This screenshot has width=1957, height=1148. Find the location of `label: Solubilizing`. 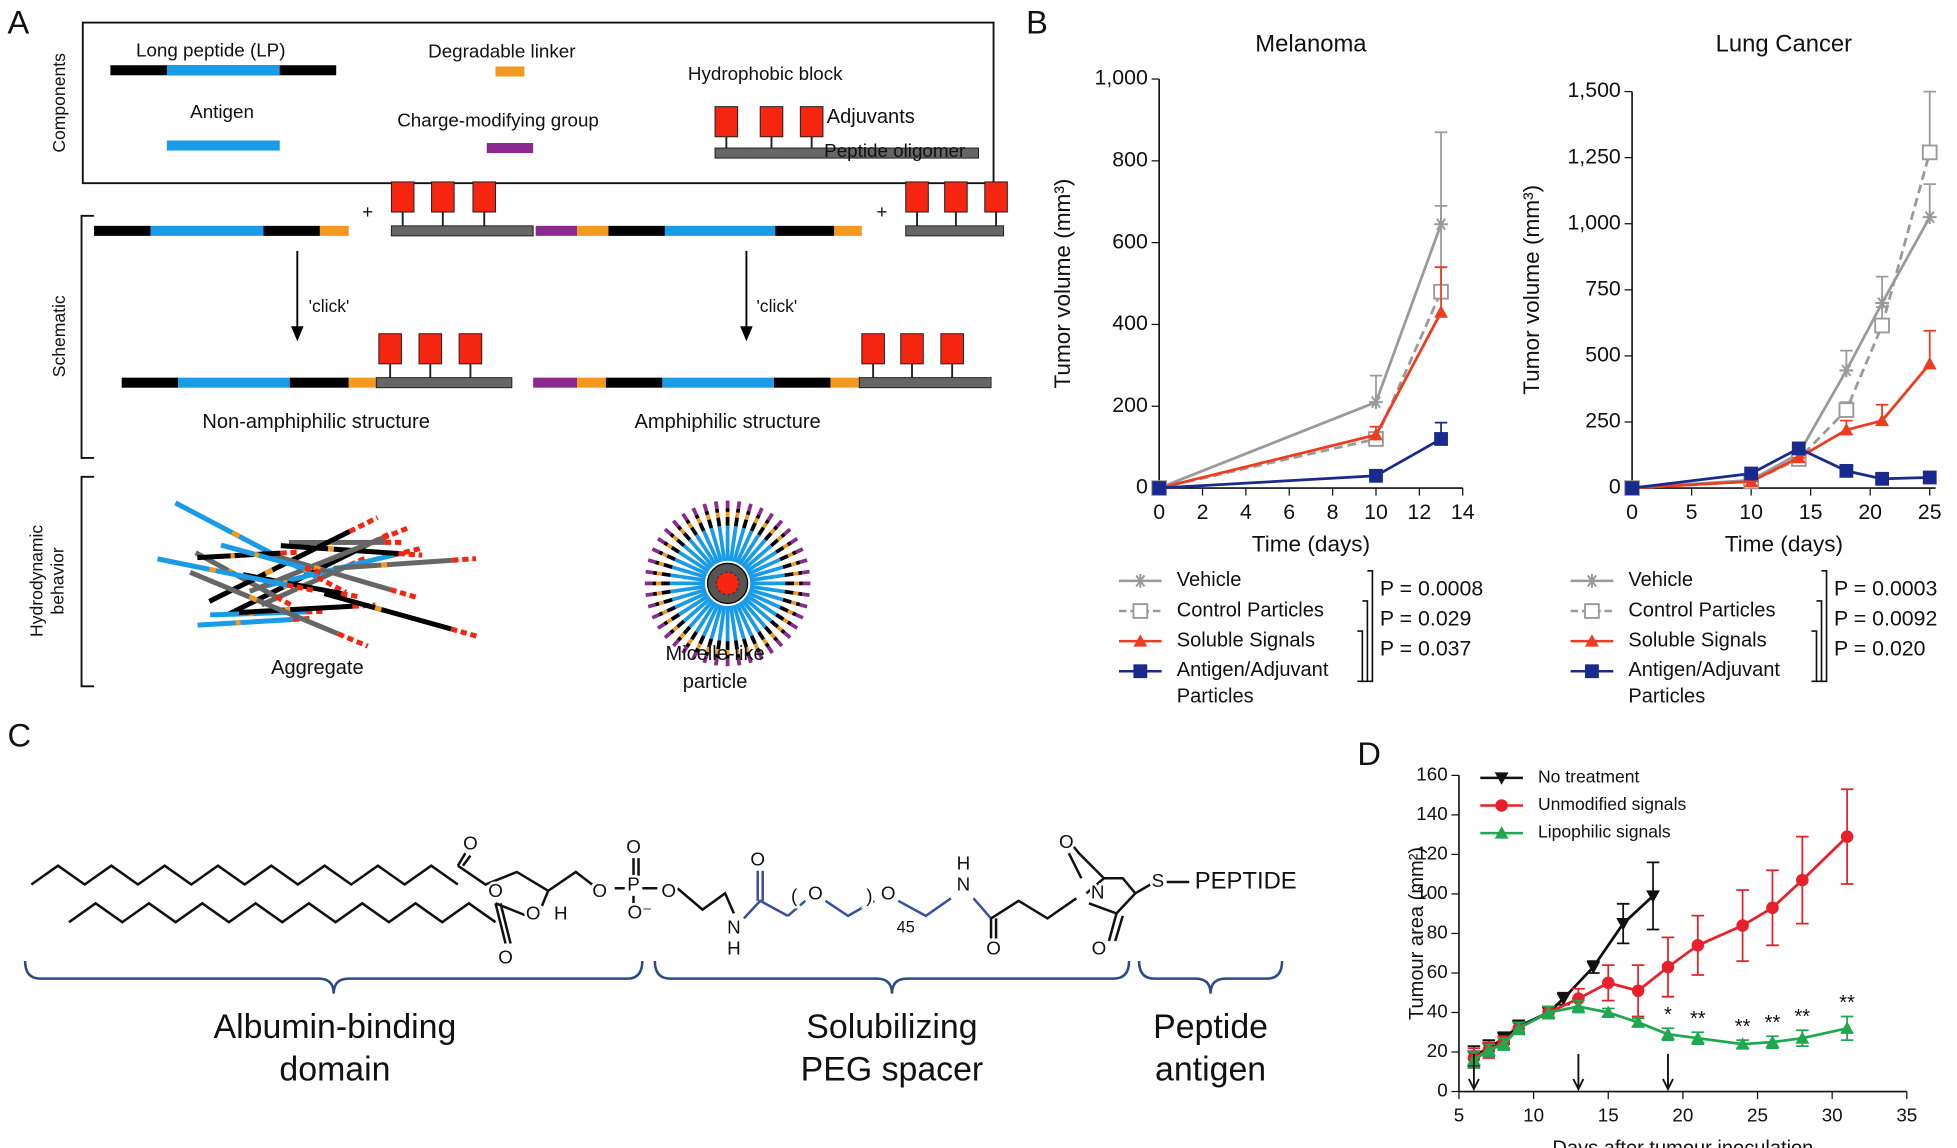

label: Solubilizing is located at coordinates (891, 1027).